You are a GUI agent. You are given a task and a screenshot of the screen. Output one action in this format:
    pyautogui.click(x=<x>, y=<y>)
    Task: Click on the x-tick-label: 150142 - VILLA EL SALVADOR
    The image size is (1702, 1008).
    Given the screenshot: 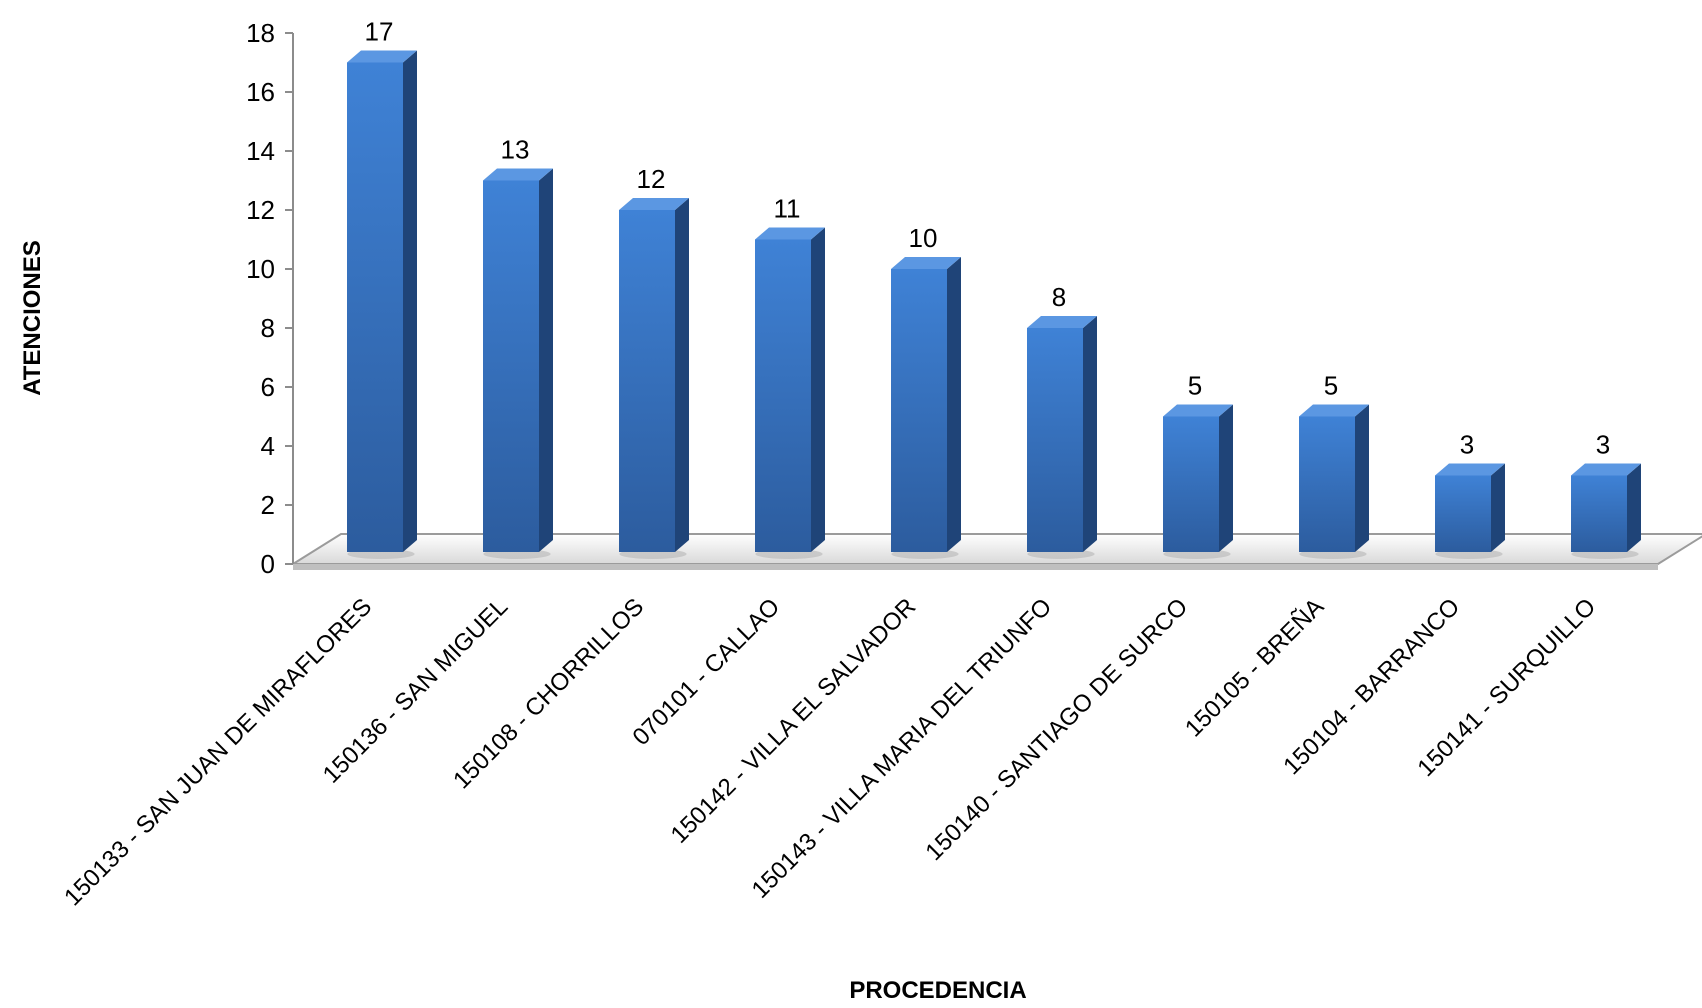 What is the action you would take?
    pyautogui.click(x=794, y=721)
    